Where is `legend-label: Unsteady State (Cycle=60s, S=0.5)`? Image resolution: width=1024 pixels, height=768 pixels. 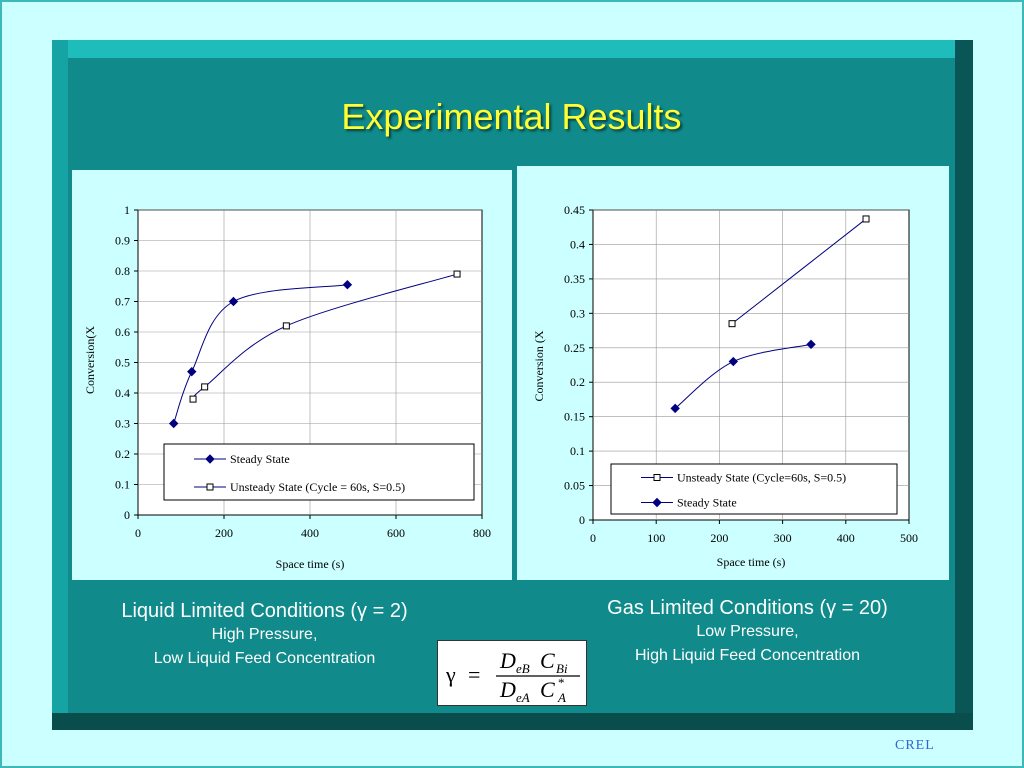 legend-label: Unsteady State (Cycle=60s, S=0.5) is located at coordinates (761, 478).